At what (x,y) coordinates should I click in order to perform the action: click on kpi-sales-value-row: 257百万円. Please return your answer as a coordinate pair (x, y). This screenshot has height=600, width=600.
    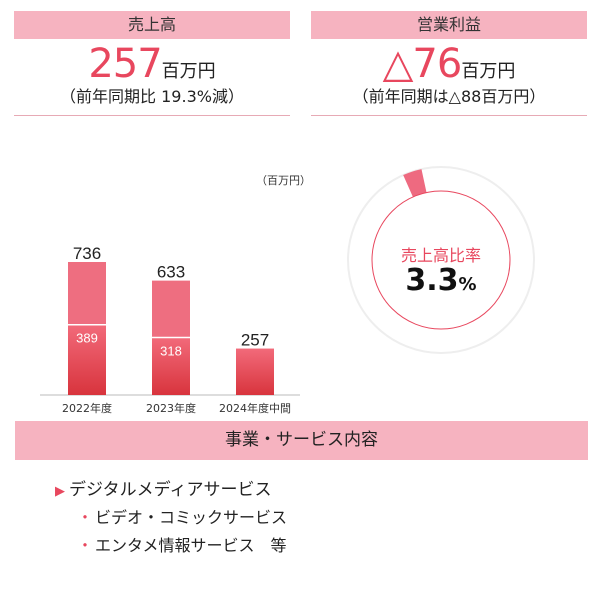
    Looking at the image, I should click on (152, 64).